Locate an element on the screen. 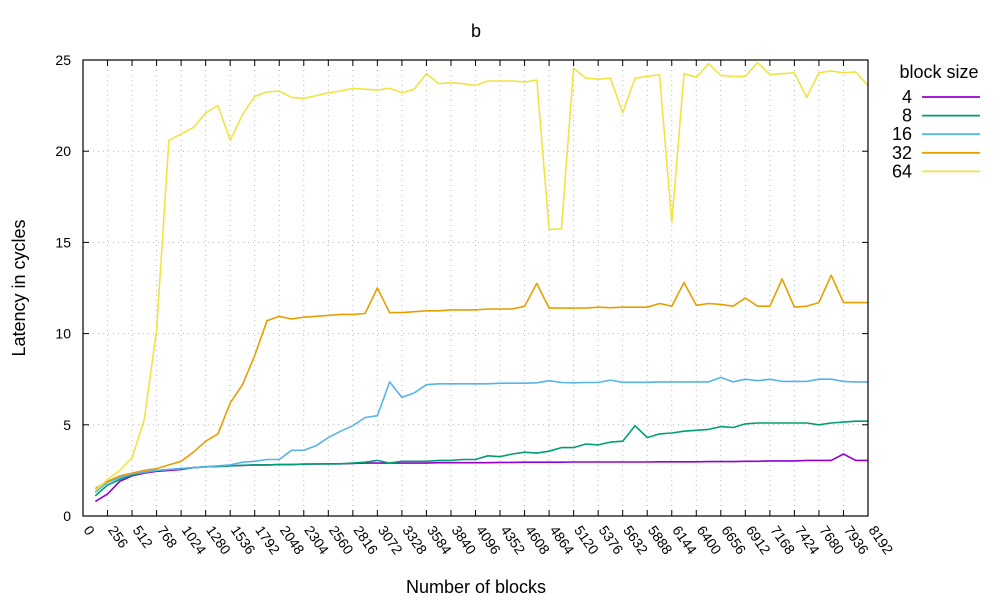 The height and width of the screenshot is (600, 1000). x-tick-label: 4096 is located at coordinates (488, 540).